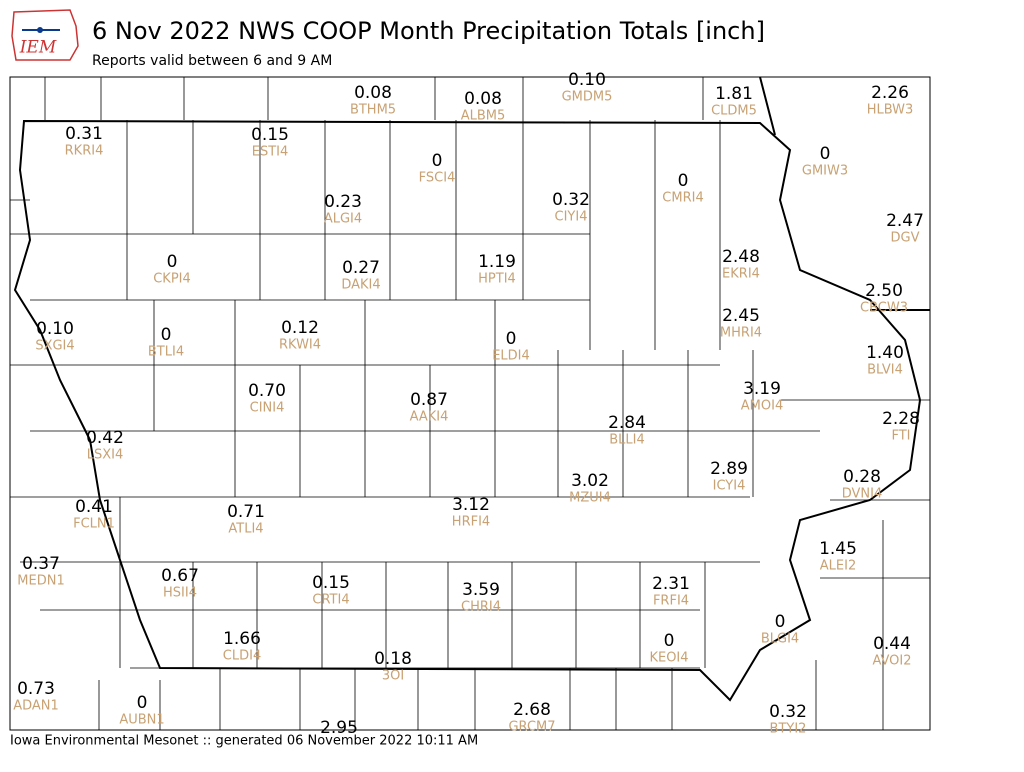 The height and width of the screenshot is (772, 1024). Describe the element at coordinates (890, 93) in the screenshot. I see `station-value: 2.26` at that location.